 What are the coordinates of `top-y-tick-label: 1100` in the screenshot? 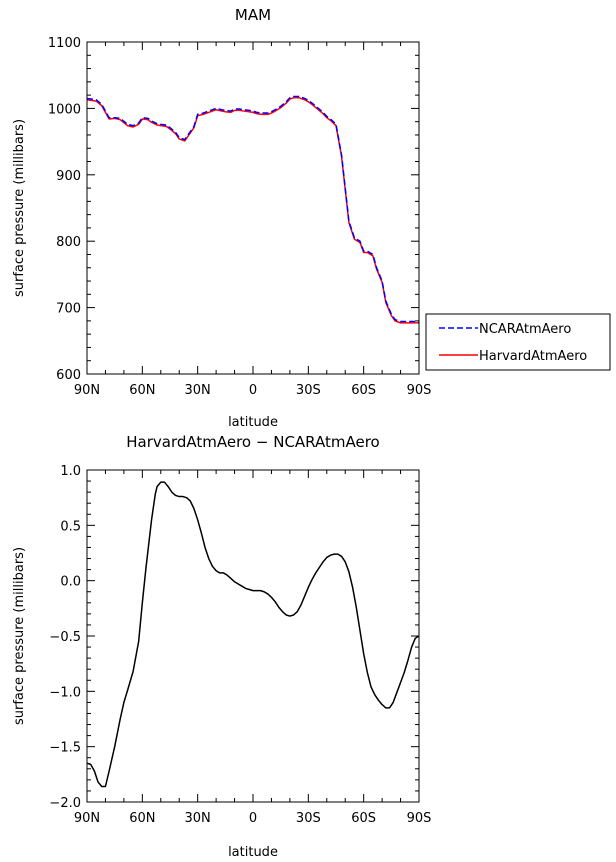 It's located at (64, 43).